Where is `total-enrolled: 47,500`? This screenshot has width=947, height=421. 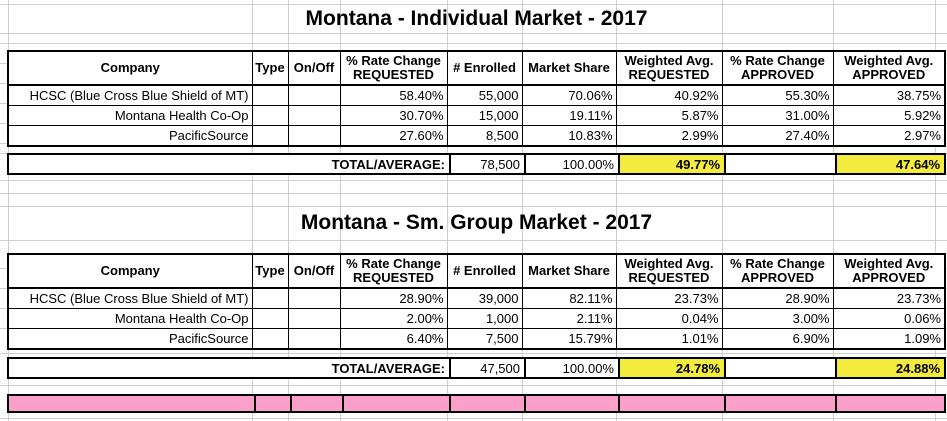
total-enrolled: 47,500 is located at coordinates (486, 368).